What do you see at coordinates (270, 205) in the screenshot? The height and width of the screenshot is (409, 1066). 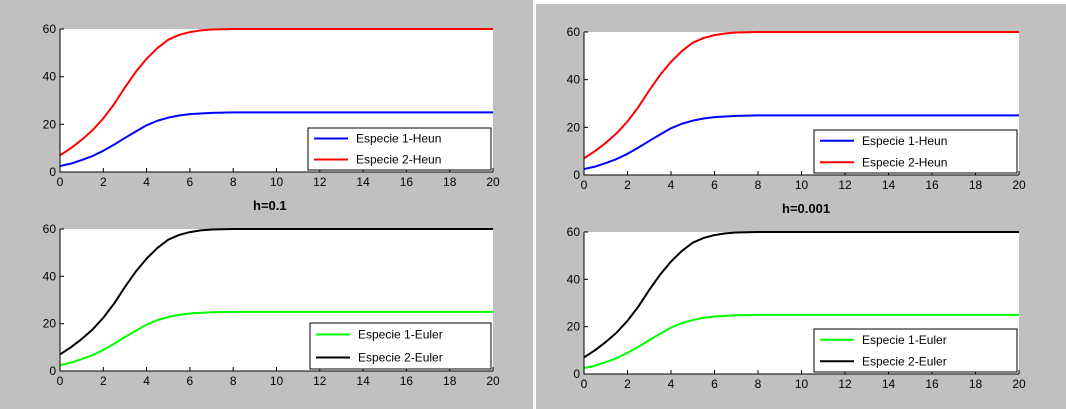 I see `caption-left: h=0.1` at bounding box center [270, 205].